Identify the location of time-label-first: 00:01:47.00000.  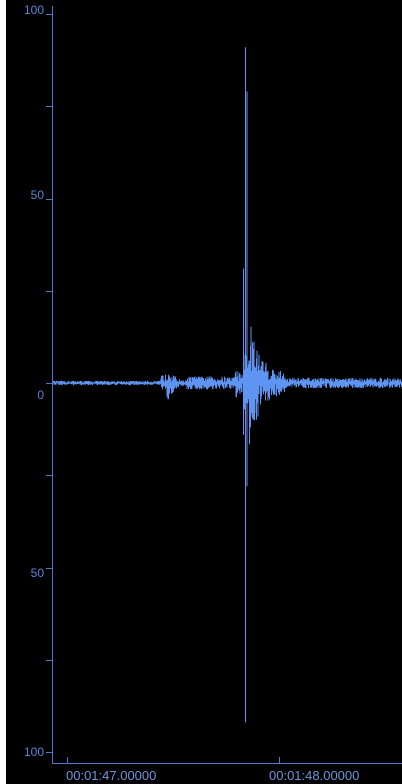
(111, 775).